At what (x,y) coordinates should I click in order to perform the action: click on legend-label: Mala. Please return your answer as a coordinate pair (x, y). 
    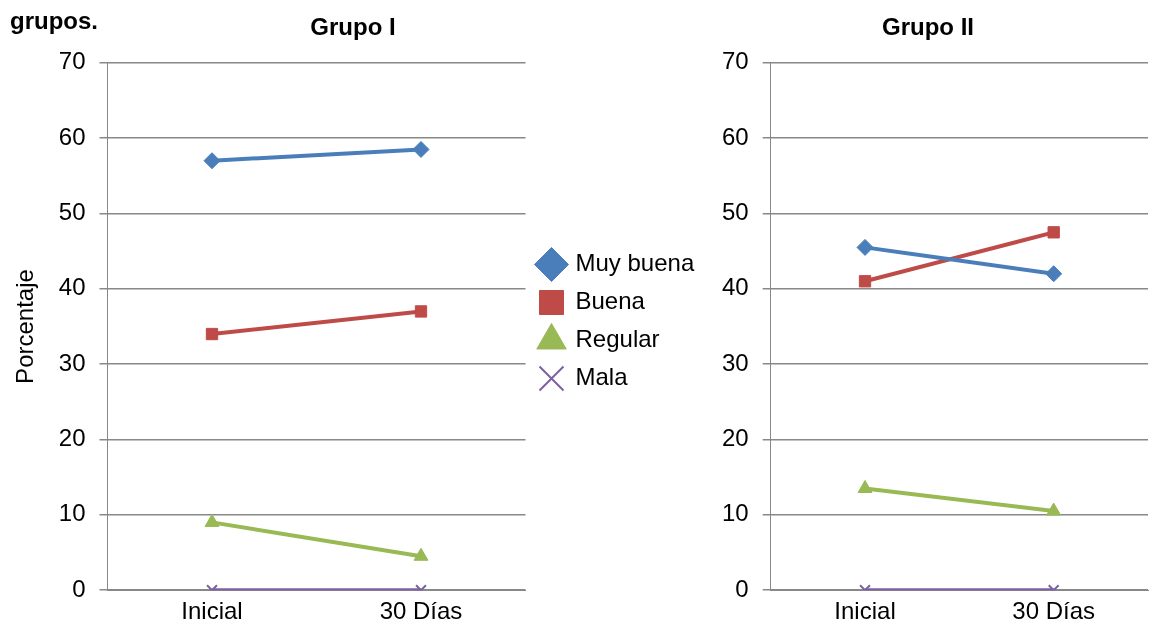
    Looking at the image, I should click on (602, 377).